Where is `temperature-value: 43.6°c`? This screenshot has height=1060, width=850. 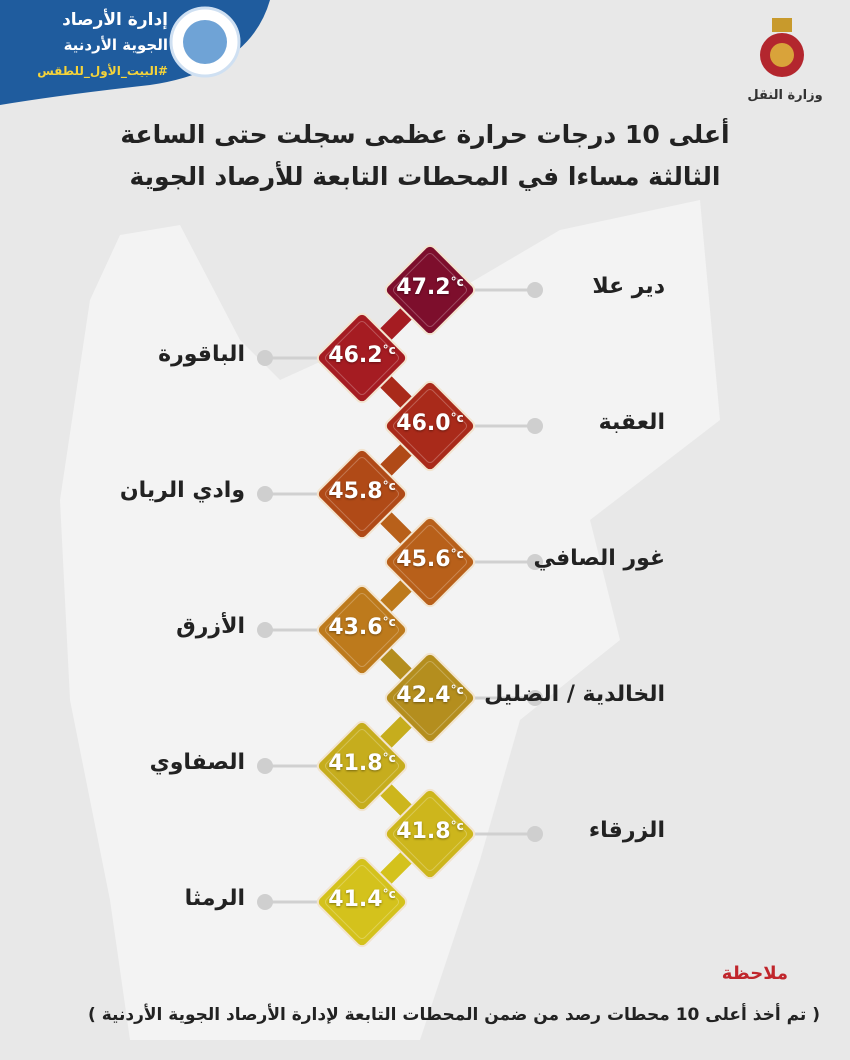 temperature-value: 43.6°c is located at coordinates (362, 627).